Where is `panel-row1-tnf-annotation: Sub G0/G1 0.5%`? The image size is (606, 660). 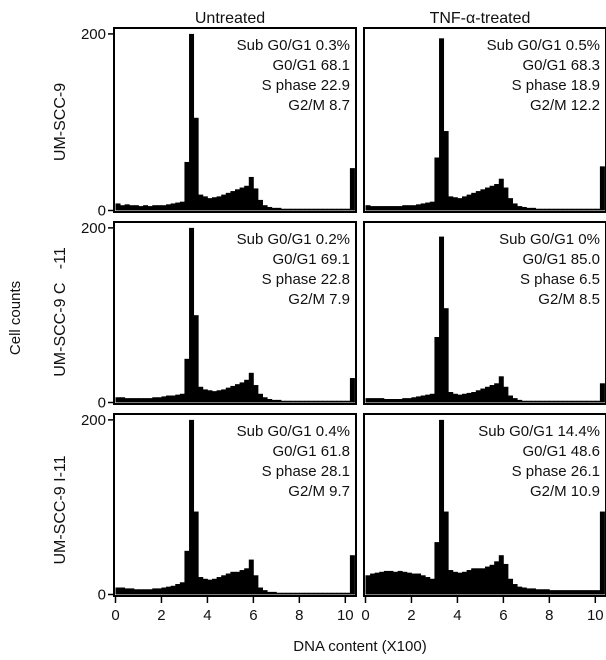
panel-row1-tnf-annotation: Sub G0/G1 0.5% is located at coordinates (543, 45).